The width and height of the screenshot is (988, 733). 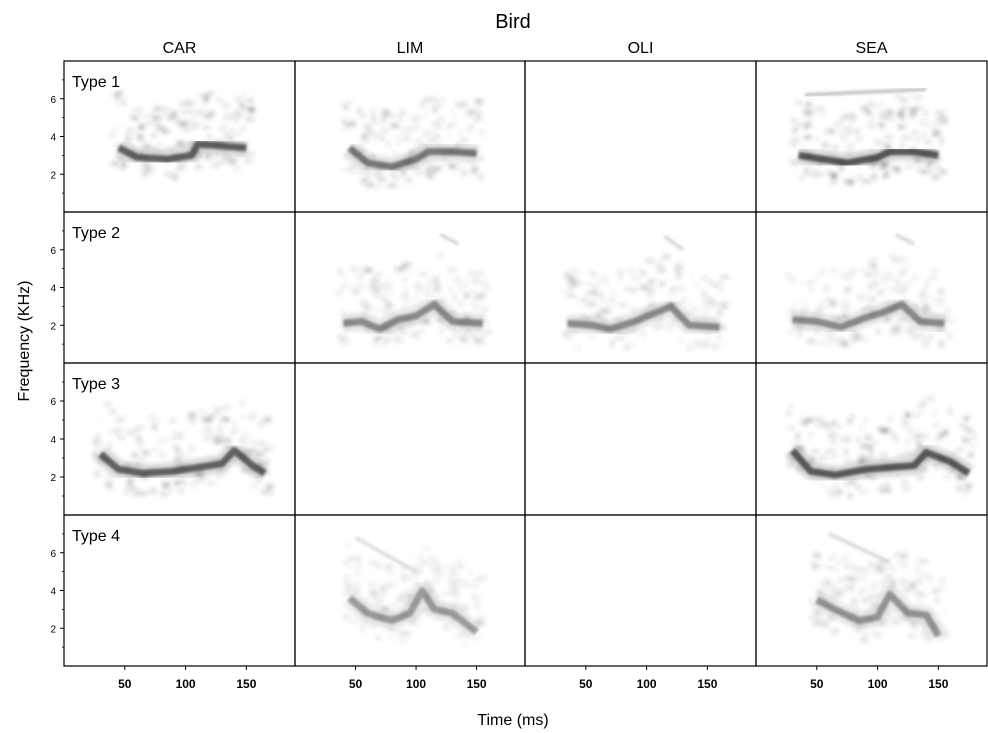 I want to click on panel-type-1-car: Type 1, so click(x=164, y=127).